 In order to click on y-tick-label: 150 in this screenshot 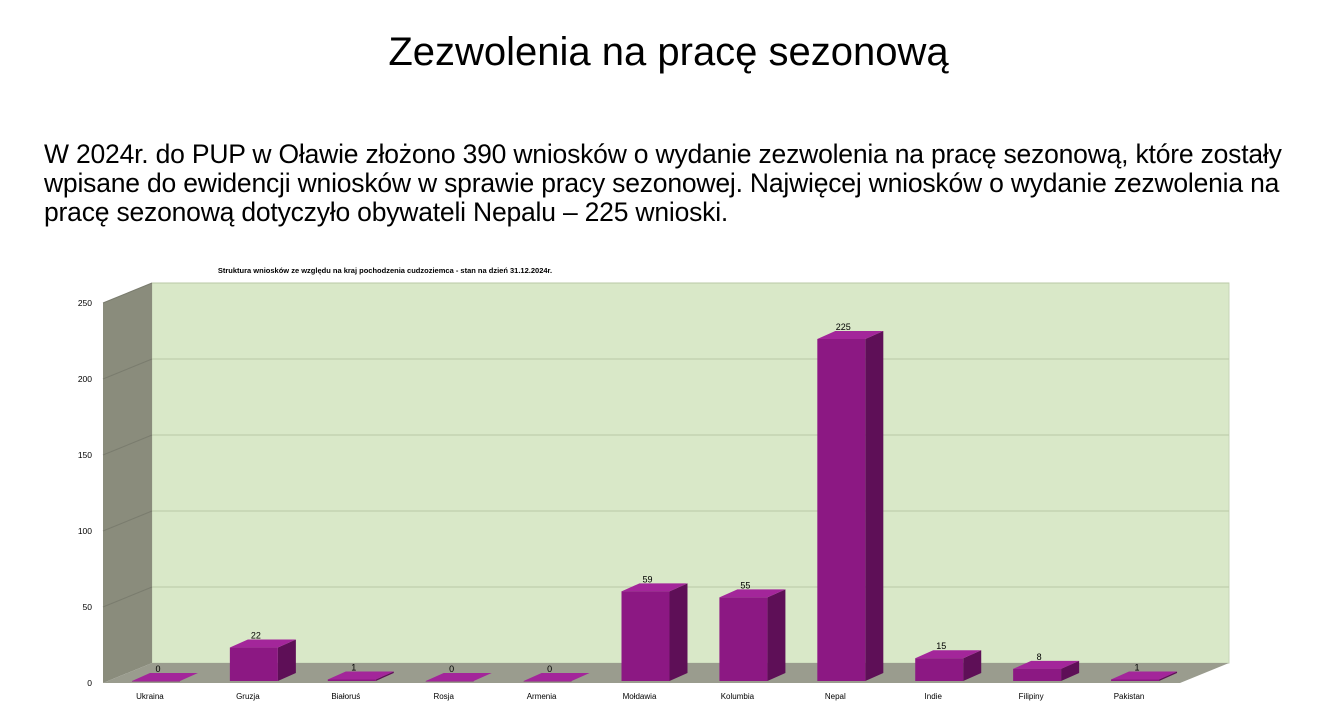, I will do `click(85, 455)`.